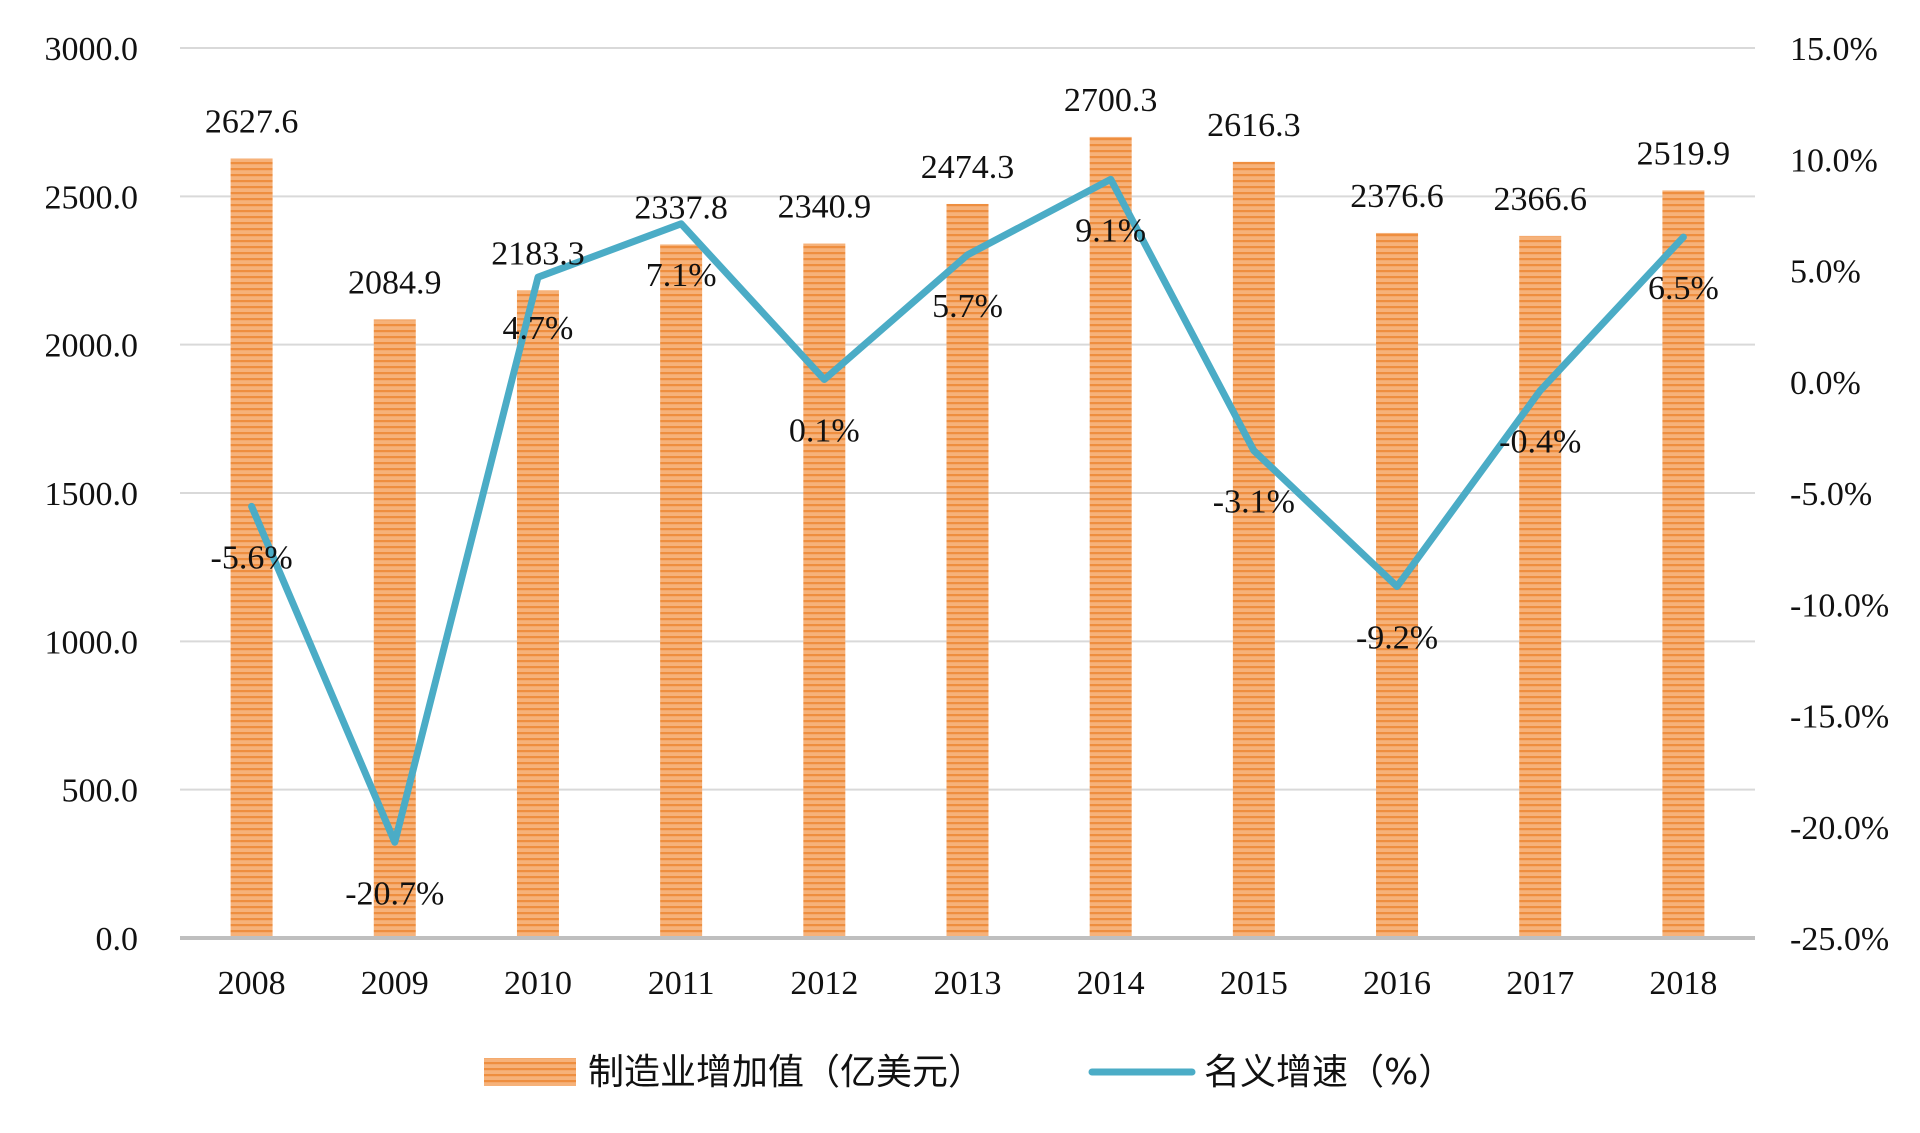 This screenshot has height=1133, width=1920. Describe the element at coordinates (1111, 983) in the screenshot. I see `x-tick-label: 2014` at that location.